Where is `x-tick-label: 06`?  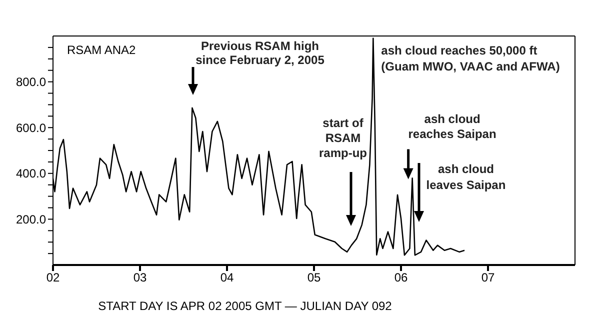 x-tick-label: 06 is located at coordinates (401, 277).